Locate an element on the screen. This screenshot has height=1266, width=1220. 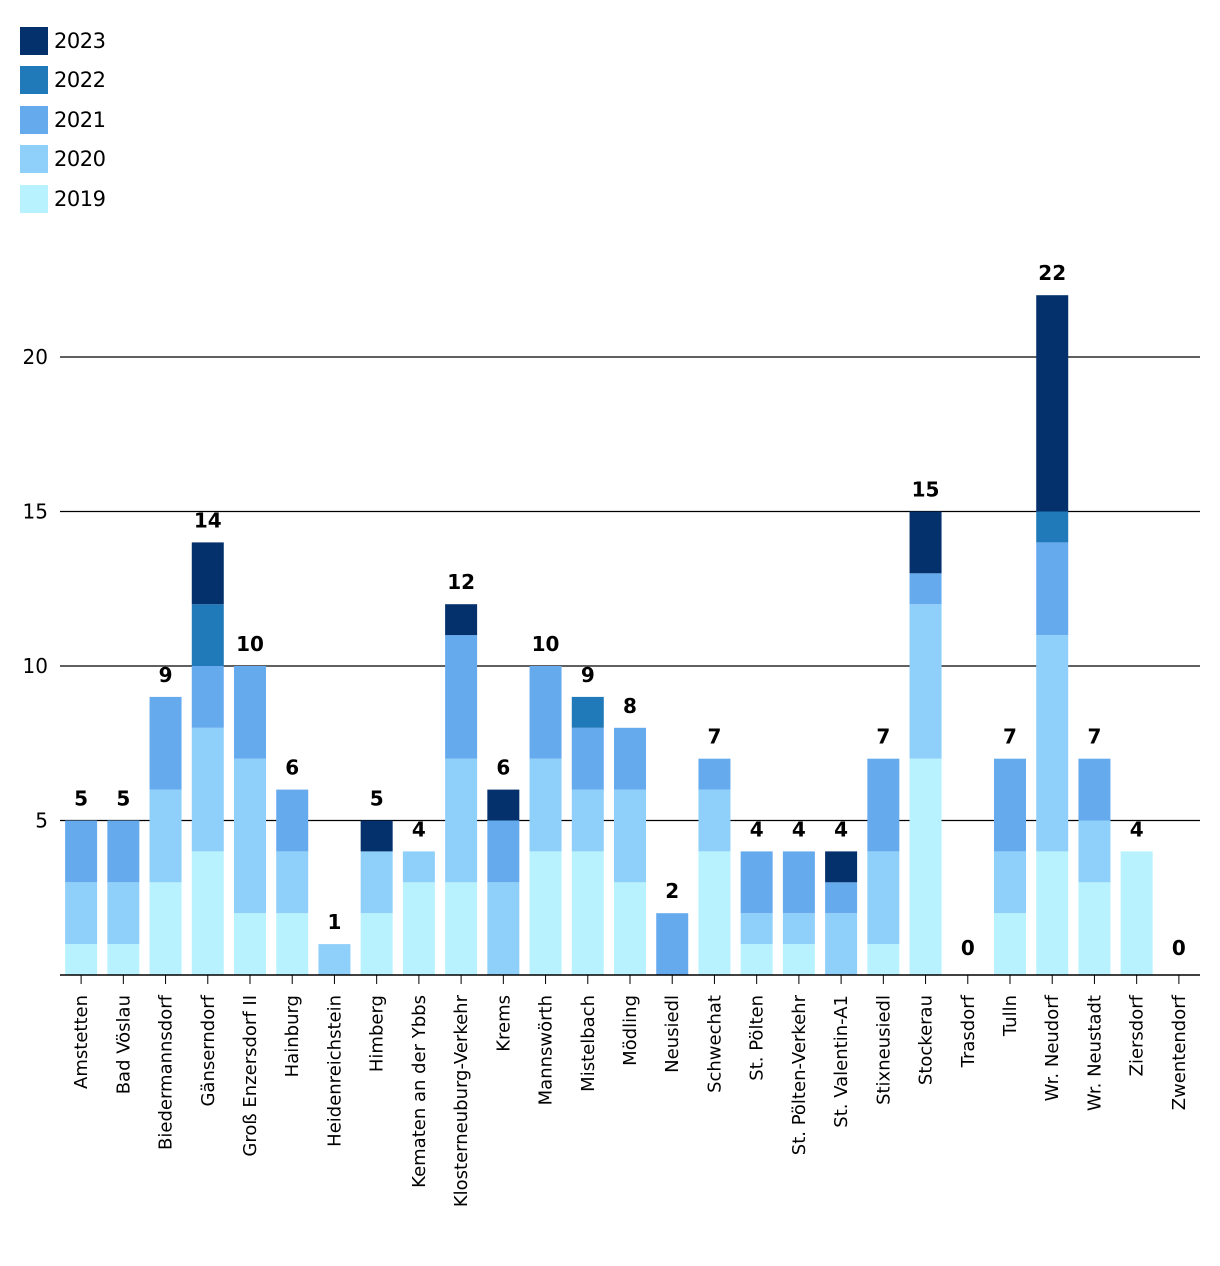
total-label-4: 10 is located at coordinates (250, 644).